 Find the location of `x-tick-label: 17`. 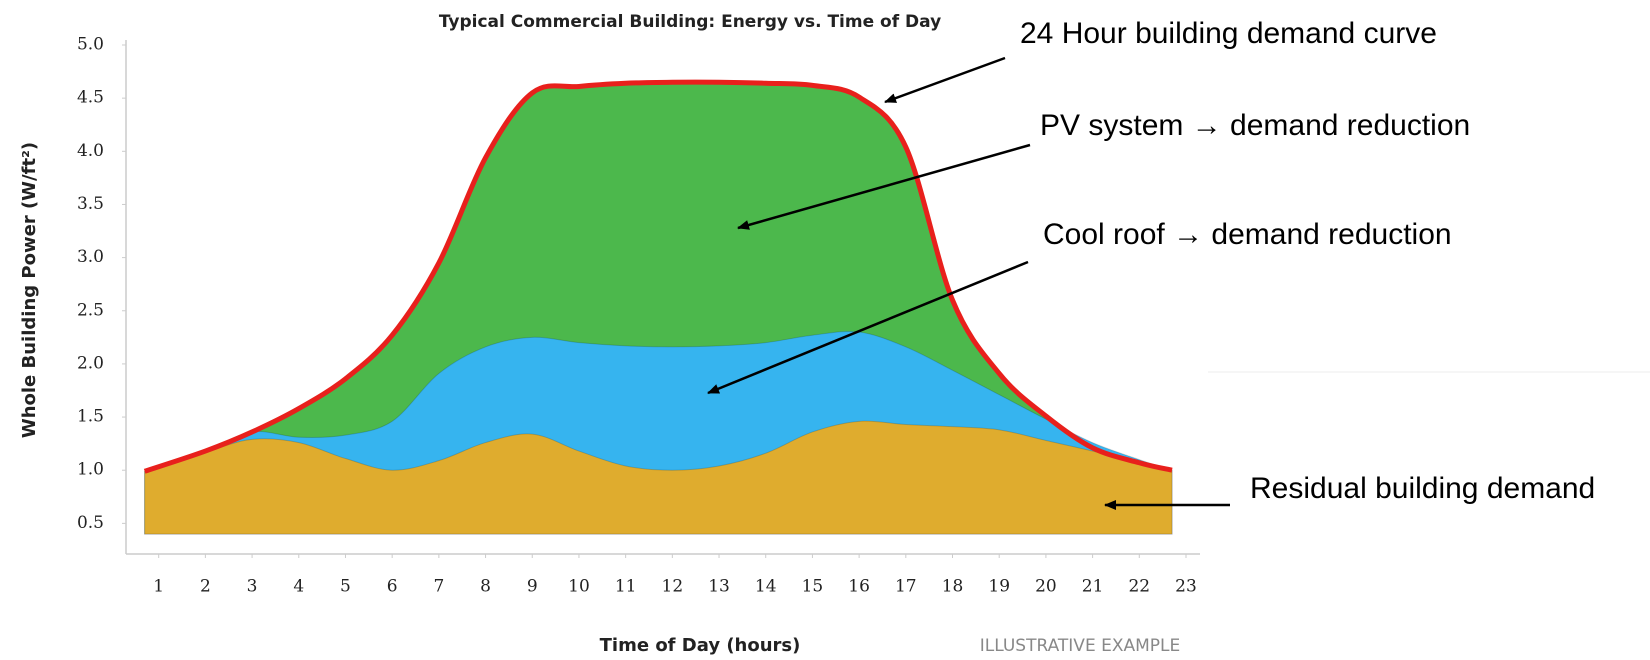

x-tick-label: 17 is located at coordinates (906, 587).